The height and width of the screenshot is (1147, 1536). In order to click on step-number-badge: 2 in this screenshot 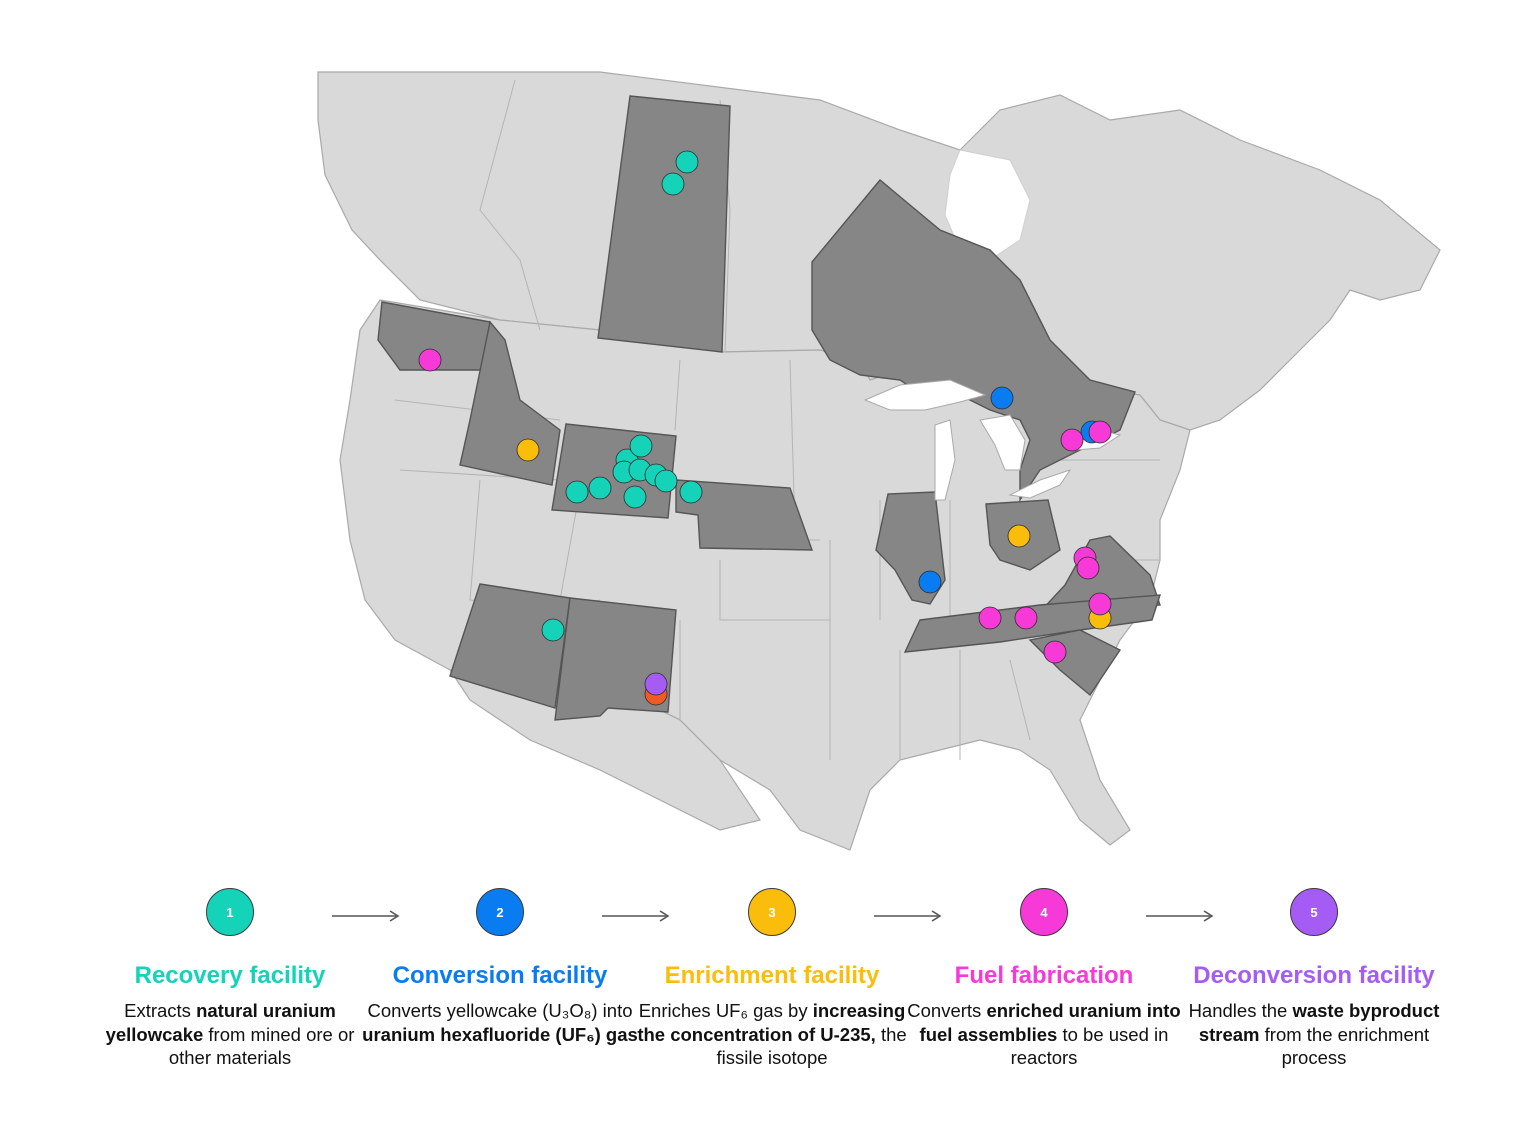, I will do `click(500, 912)`.